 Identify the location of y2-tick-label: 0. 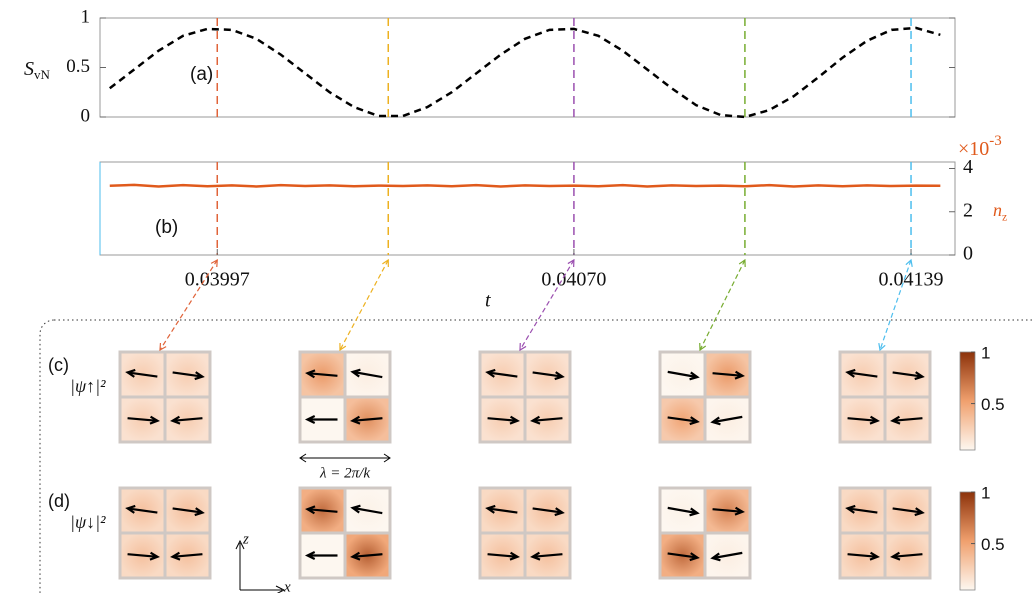
(968, 254).